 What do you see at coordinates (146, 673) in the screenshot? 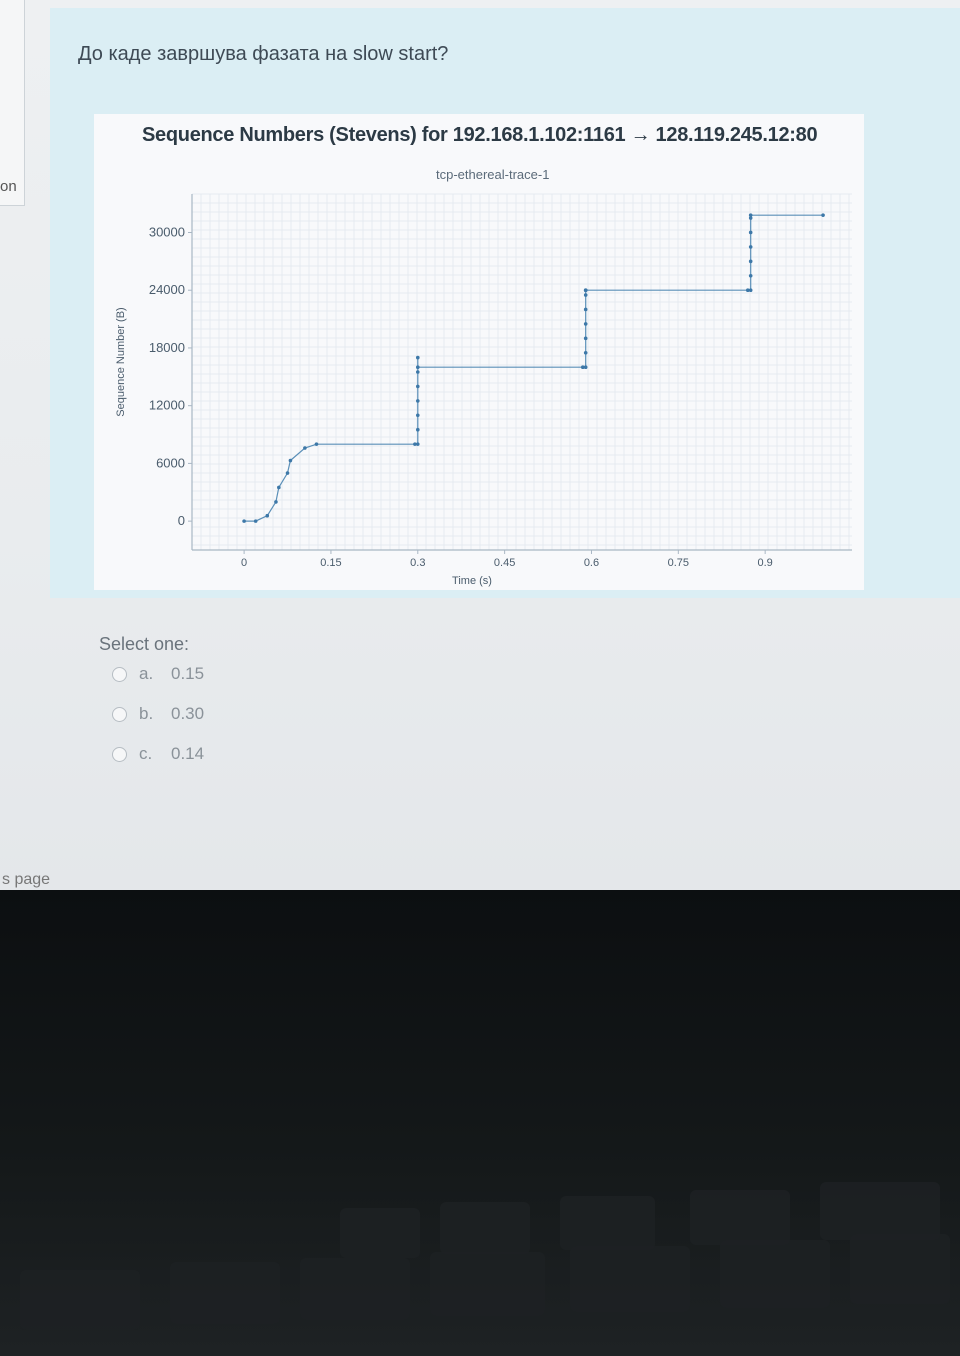
I see `option-a-letter: a.` at bounding box center [146, 673].